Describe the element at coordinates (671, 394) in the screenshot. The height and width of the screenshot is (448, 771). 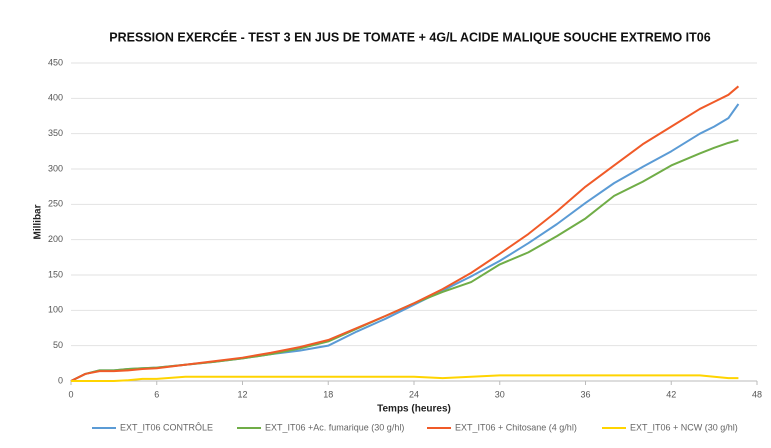
I see `x-tick-label: 42` at that location.